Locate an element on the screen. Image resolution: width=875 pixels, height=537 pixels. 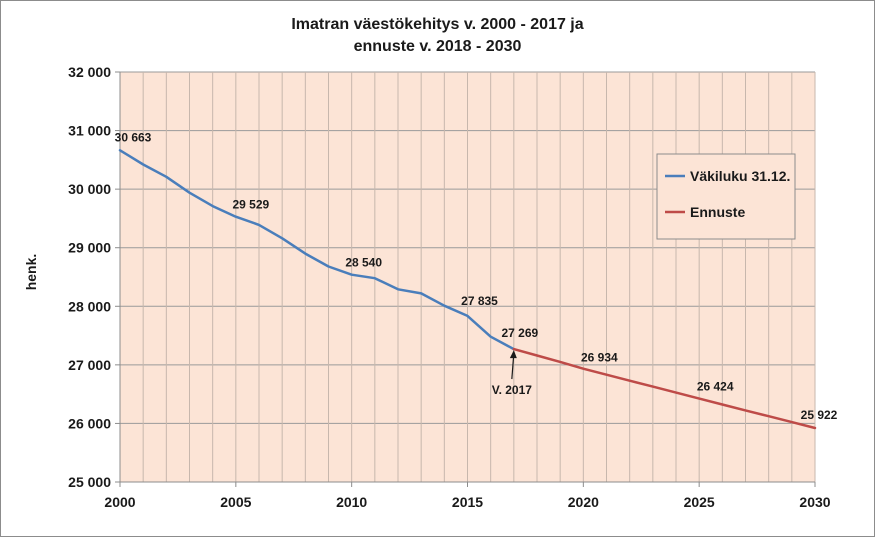
x-tick-label: 2020 is located at coordinates (583, 502).